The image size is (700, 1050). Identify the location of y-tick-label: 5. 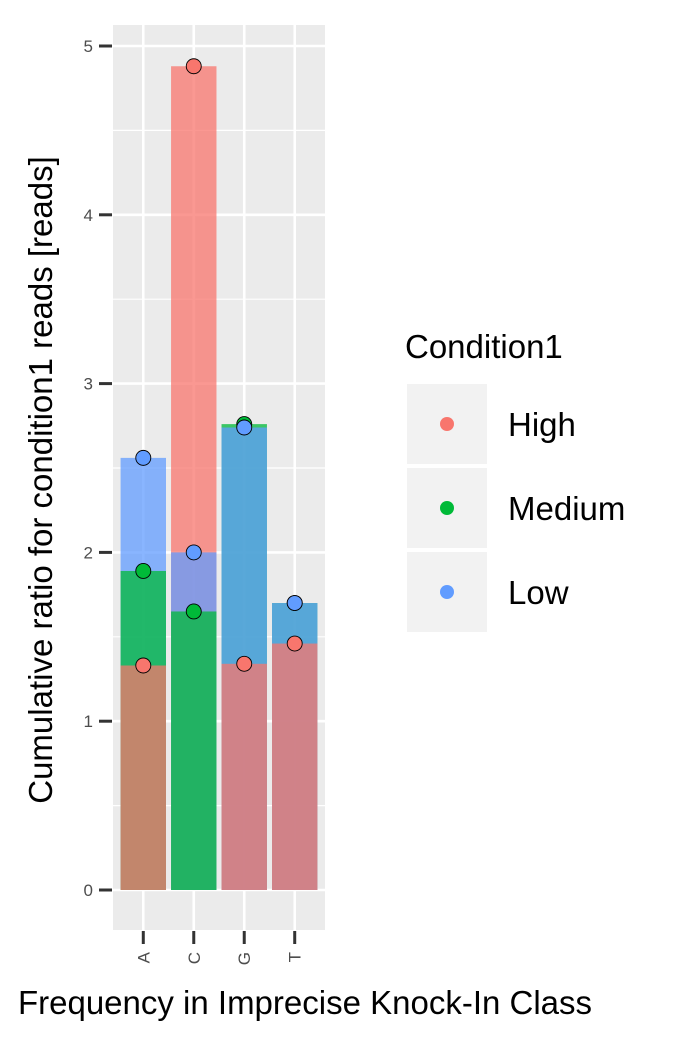
(88, 46).